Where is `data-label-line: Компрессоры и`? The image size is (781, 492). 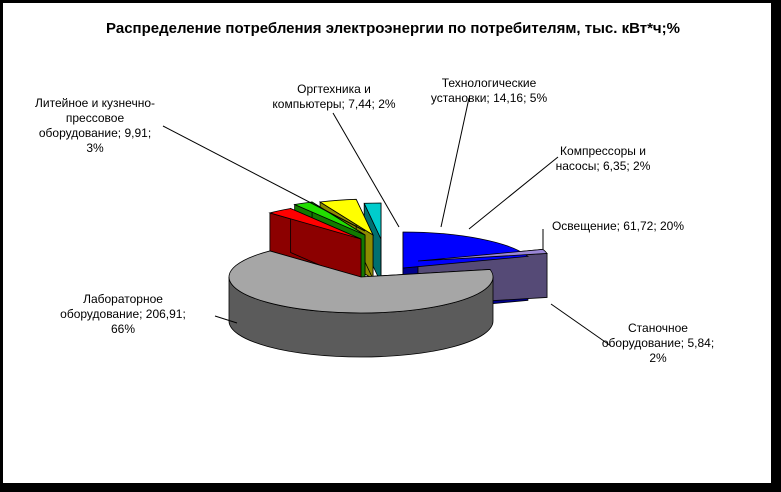 data-label-line: Компрессоры и is located at coordinates (603, 151).